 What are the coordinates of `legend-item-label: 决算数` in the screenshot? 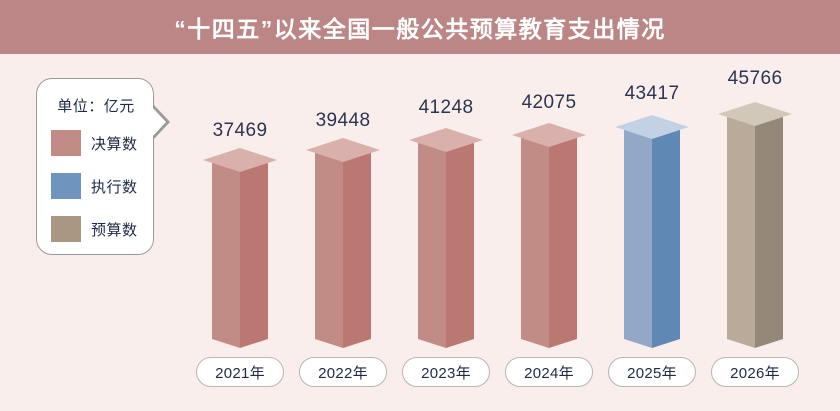 It's located at (114, 144).